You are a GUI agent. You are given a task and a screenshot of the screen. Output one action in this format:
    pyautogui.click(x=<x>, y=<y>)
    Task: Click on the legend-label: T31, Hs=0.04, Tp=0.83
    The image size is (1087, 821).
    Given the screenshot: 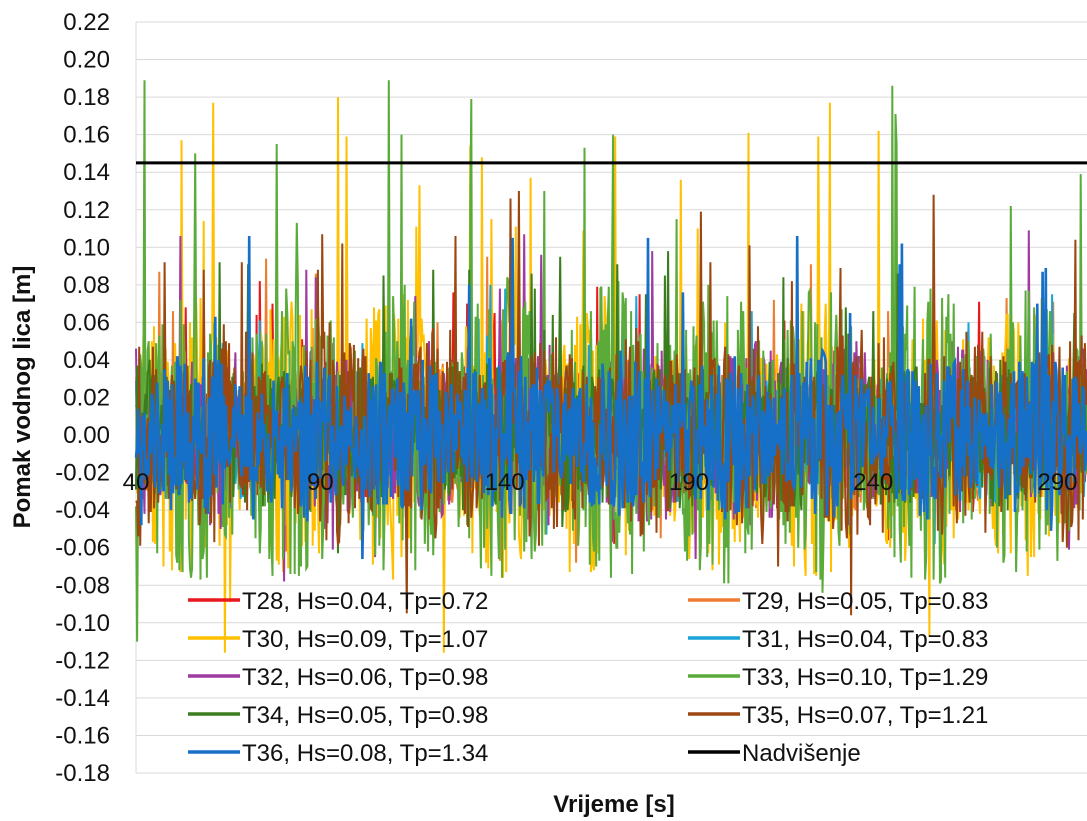 What is the action you would take?
    pyautogui.click(x=865, y=639)
    